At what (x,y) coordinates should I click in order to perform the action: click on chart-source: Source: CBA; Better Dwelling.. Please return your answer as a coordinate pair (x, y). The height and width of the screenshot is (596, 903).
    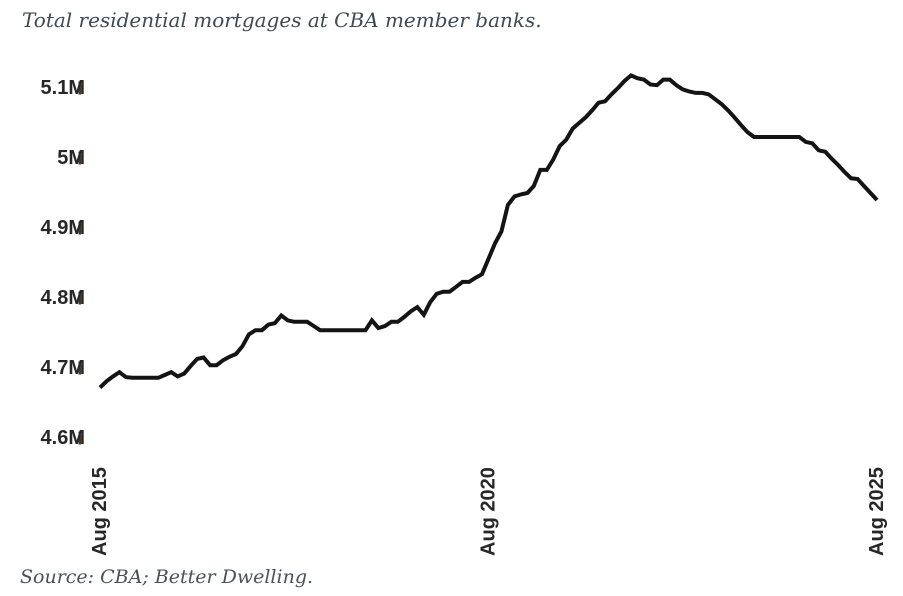
    Looking at the image, I should click on (167, 577).